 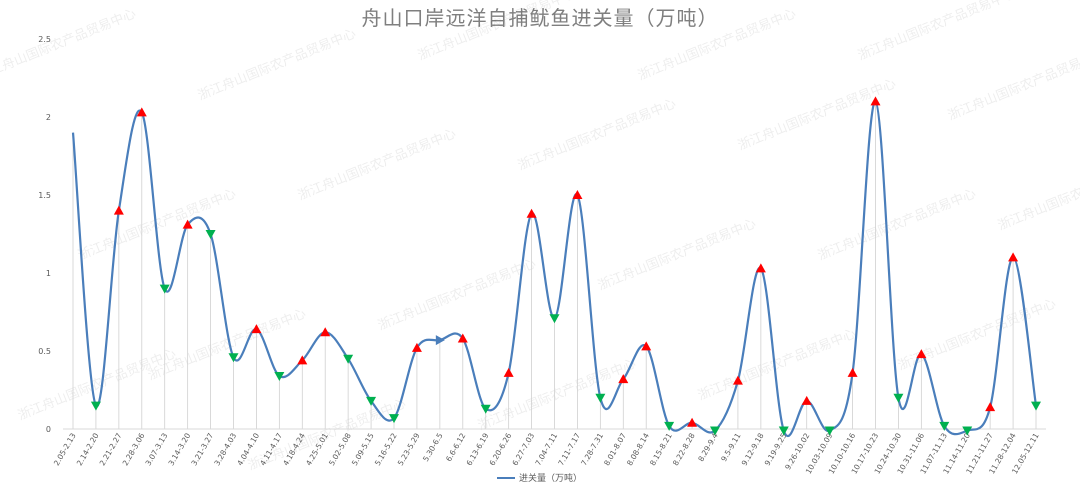 What do you see at coordinates (684, 449) in the screenshot?
I see `x-tick-label: 8.22-8.28` at bounding box center [684, 449].